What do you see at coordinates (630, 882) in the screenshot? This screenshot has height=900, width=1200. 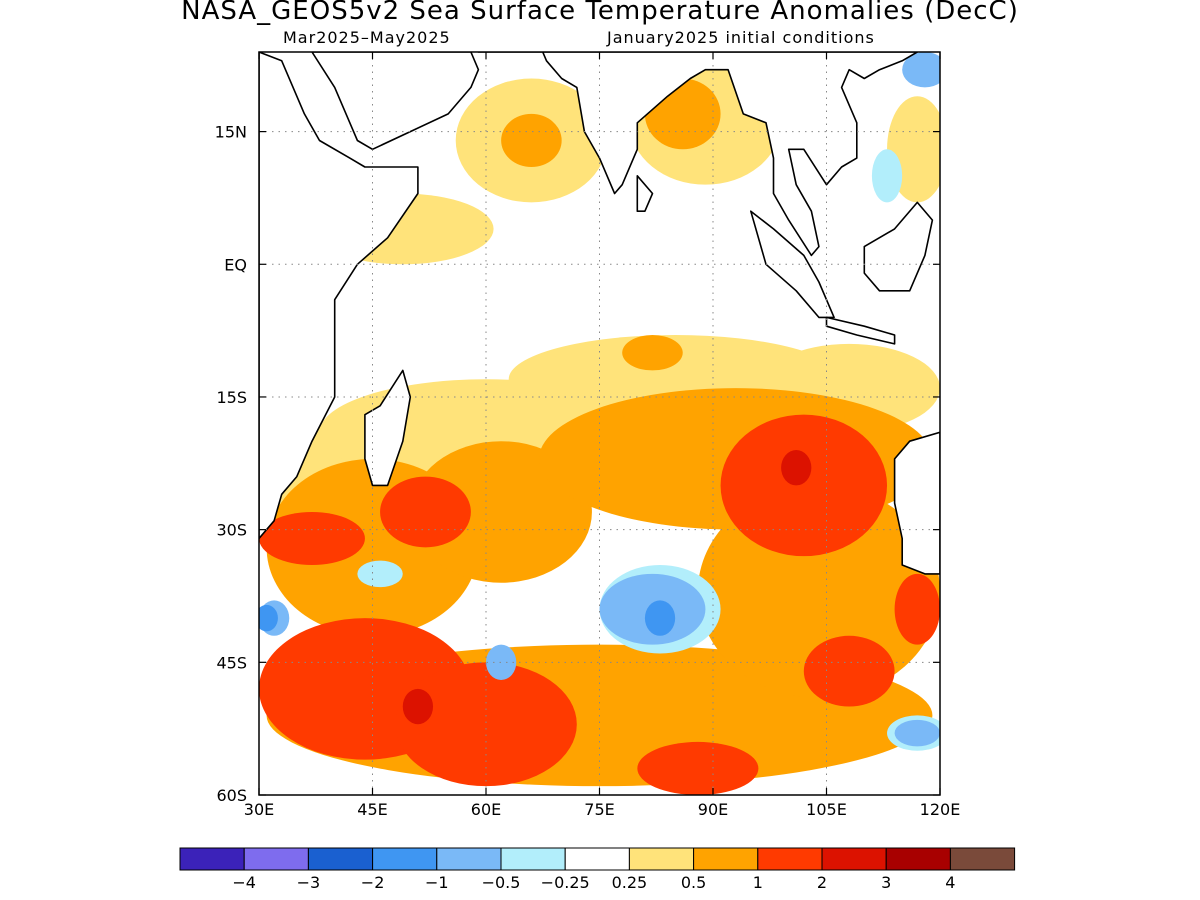 I see `colorbar-label: 0.25` at bounding box center [630, 882].